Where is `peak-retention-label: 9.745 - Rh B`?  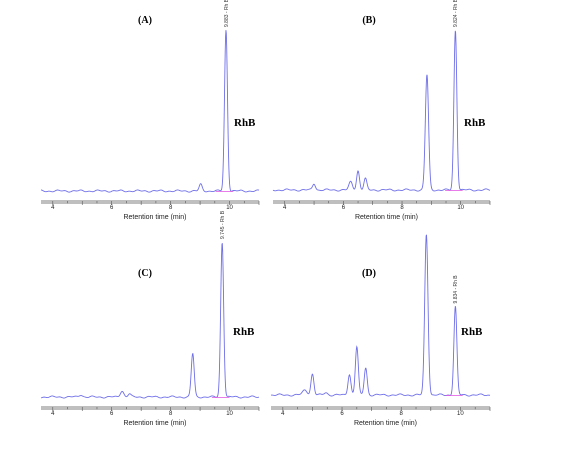
peak-retention-label: 9.745 - Rh B is located at coordinates (223, 224).